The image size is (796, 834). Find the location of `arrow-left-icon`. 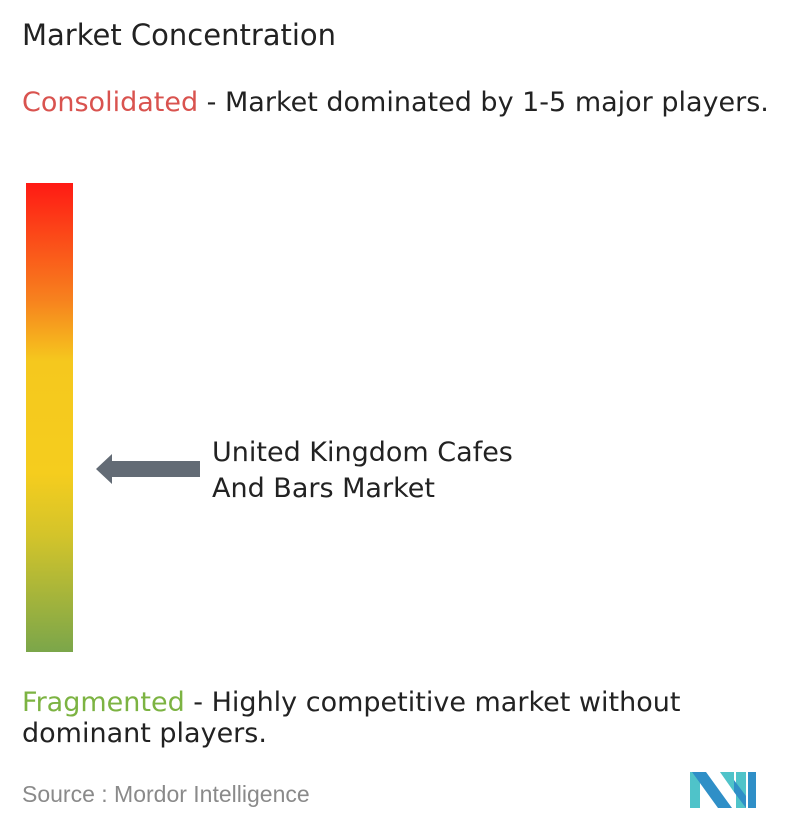

arrow-left-icon is located at coordinates (148, 469).